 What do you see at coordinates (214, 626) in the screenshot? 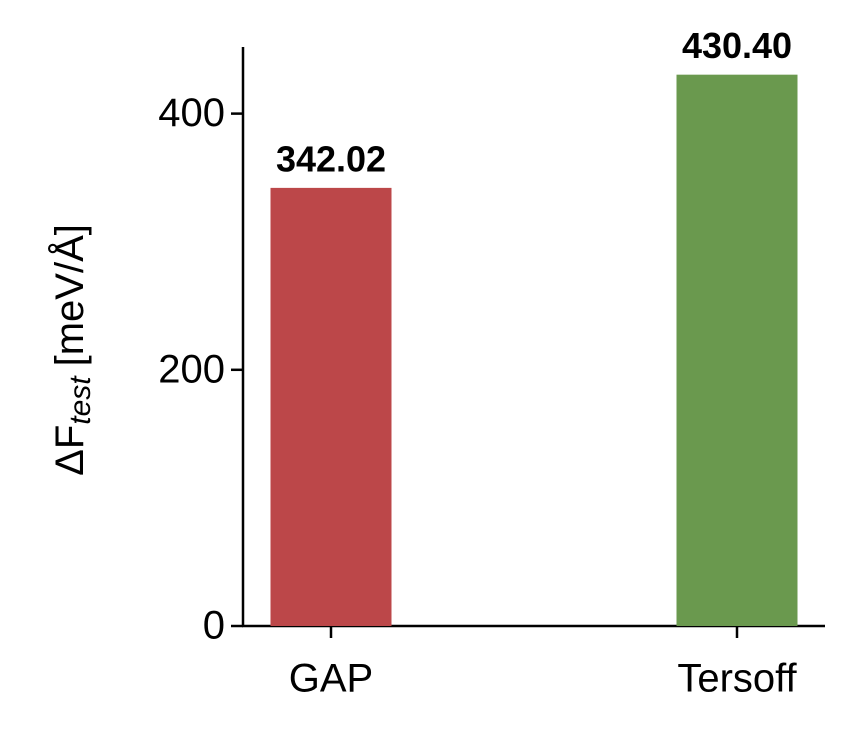
I see `y-tick-label: 0` at bounding box center [214, 626].